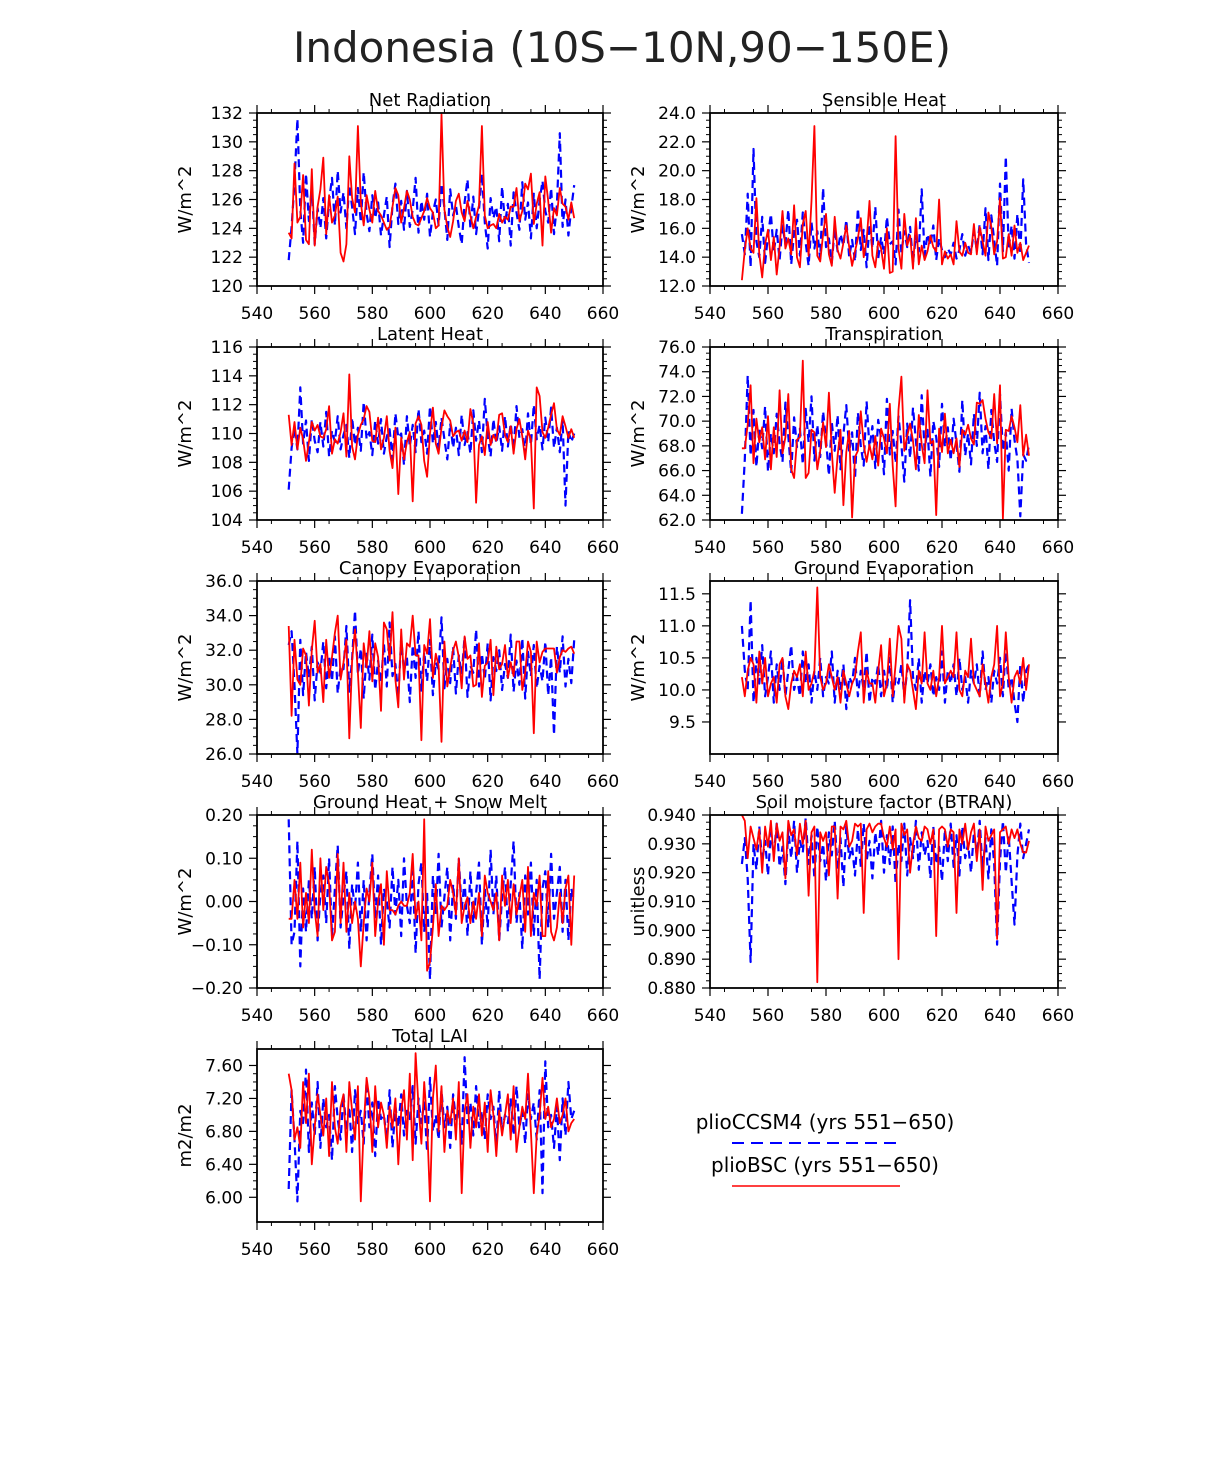 The height and width of the screenshot is (1462, 1224). Describe the element at coordinates (227, 377) in the screenshot. I see `y-tick-label: 114` at that location.